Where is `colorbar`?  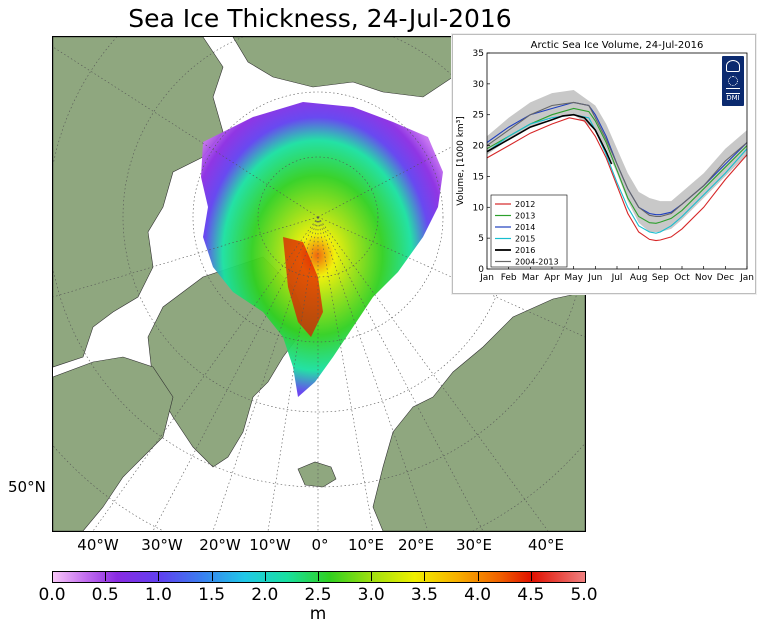 colorbar is located at coordinates (319, 577).